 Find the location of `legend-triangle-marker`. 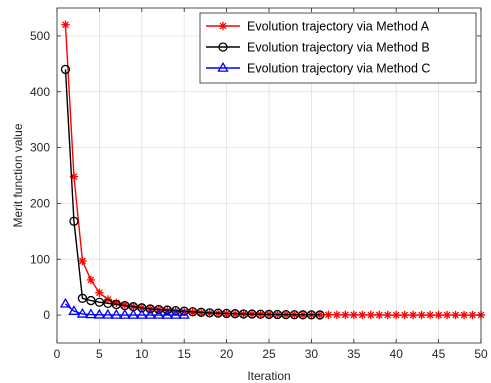

legend-triangle-marker is located at coordinates (223, 66).